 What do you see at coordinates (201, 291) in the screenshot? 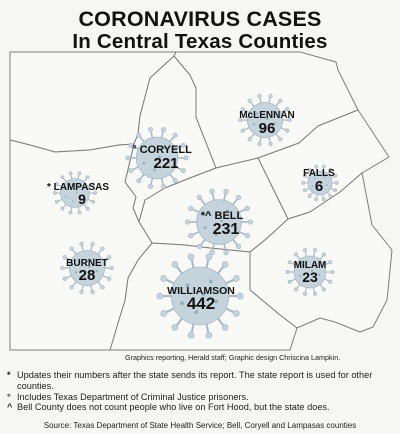
I see `county-name-williamson: WILLIAMSON` at bounding box center [201, 291].